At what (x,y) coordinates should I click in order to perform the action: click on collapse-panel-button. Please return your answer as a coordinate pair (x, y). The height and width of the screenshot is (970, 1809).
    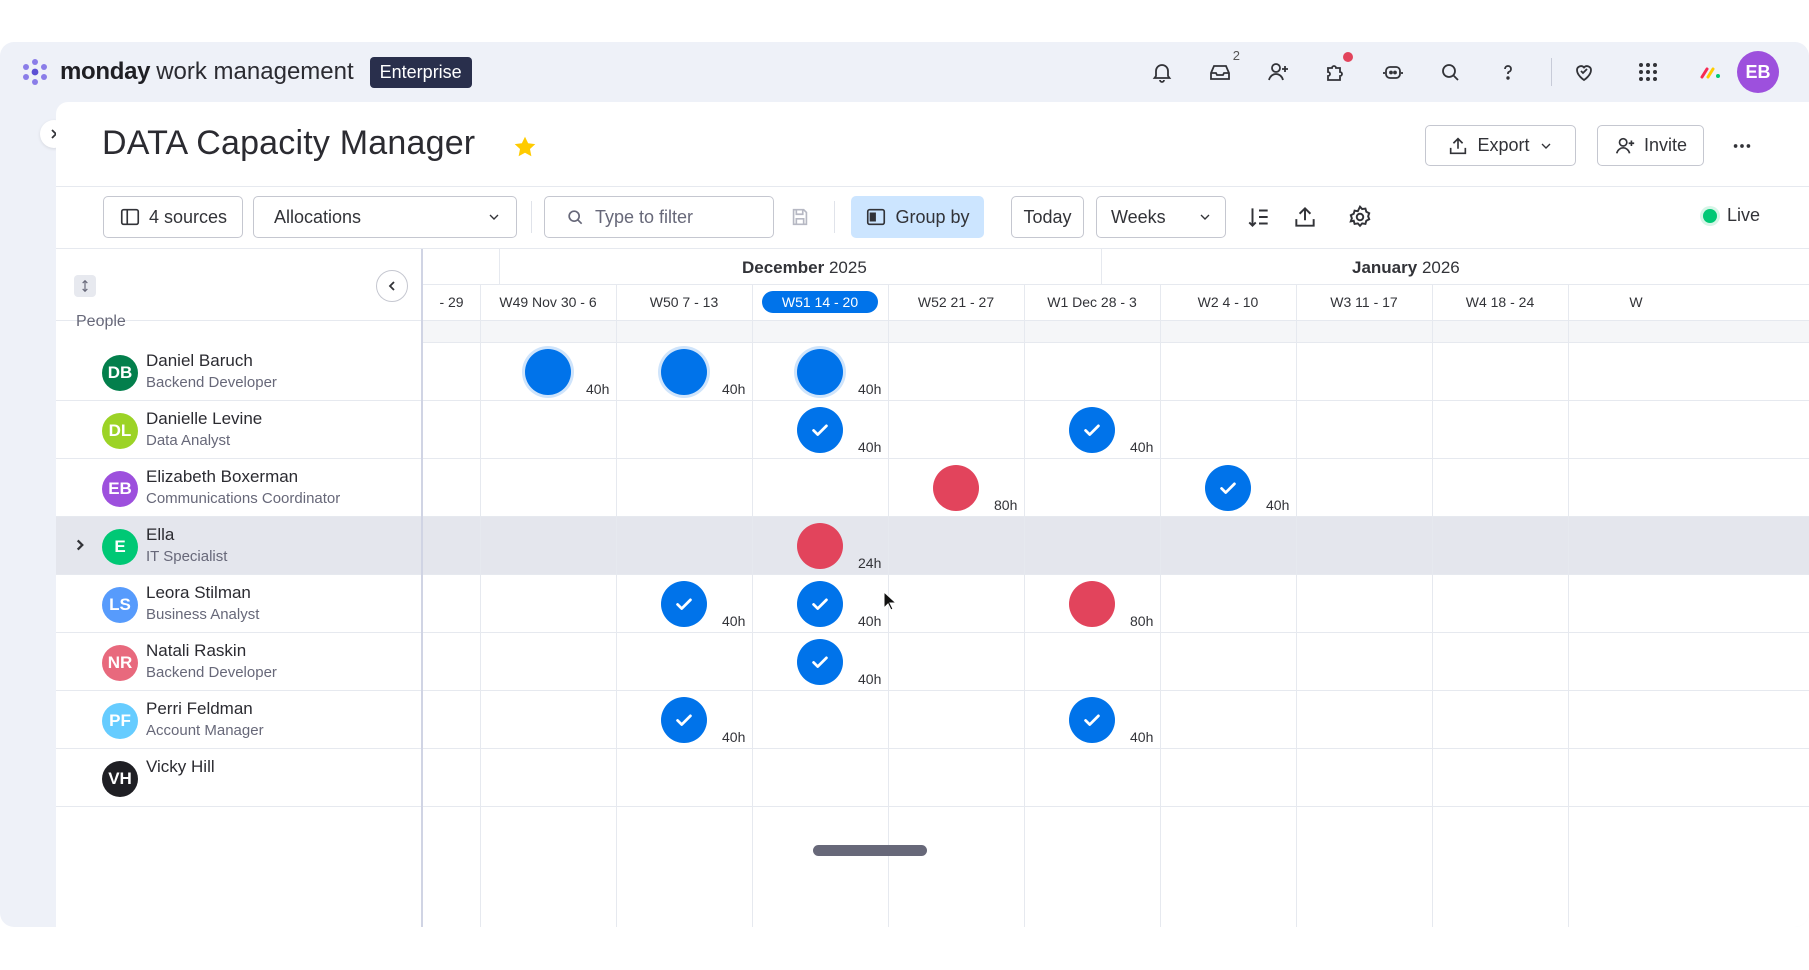
    Looking at the image, I should click on (392, 286).